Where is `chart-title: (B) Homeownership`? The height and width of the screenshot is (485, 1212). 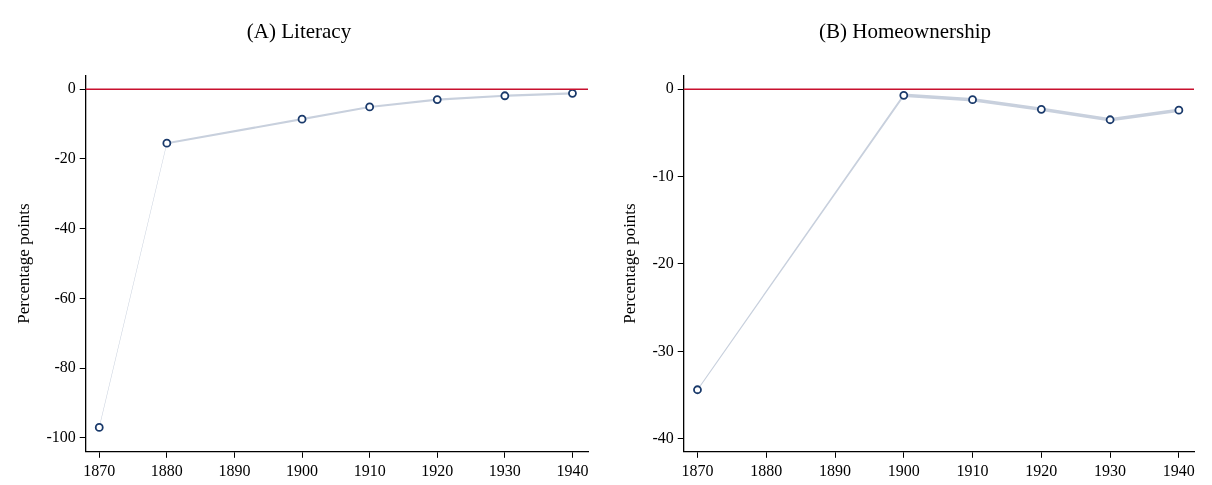
chart-title: (B) Homeownership is located at coordinates (905, 31).